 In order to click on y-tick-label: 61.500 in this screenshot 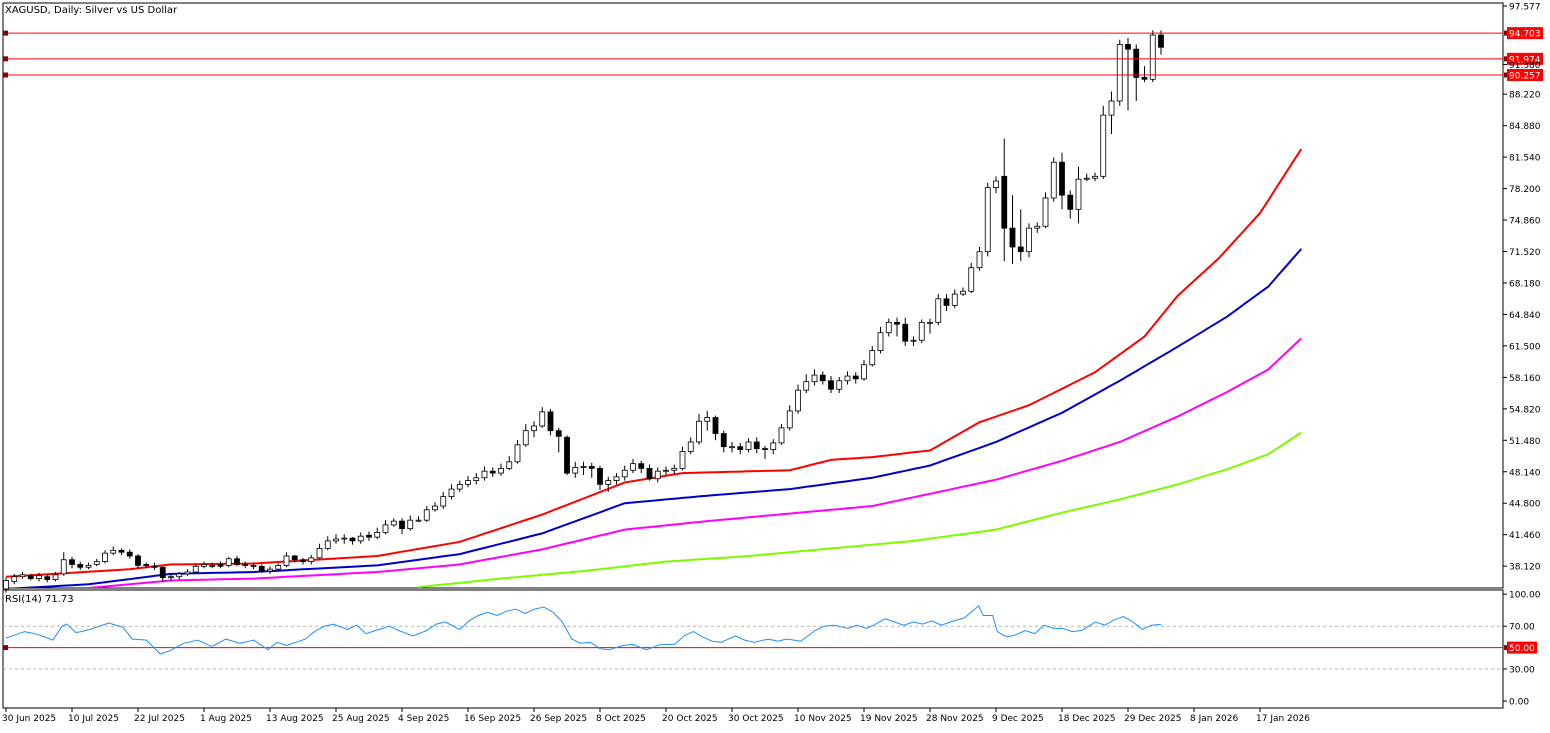, I will do `click(1525, 347)`.